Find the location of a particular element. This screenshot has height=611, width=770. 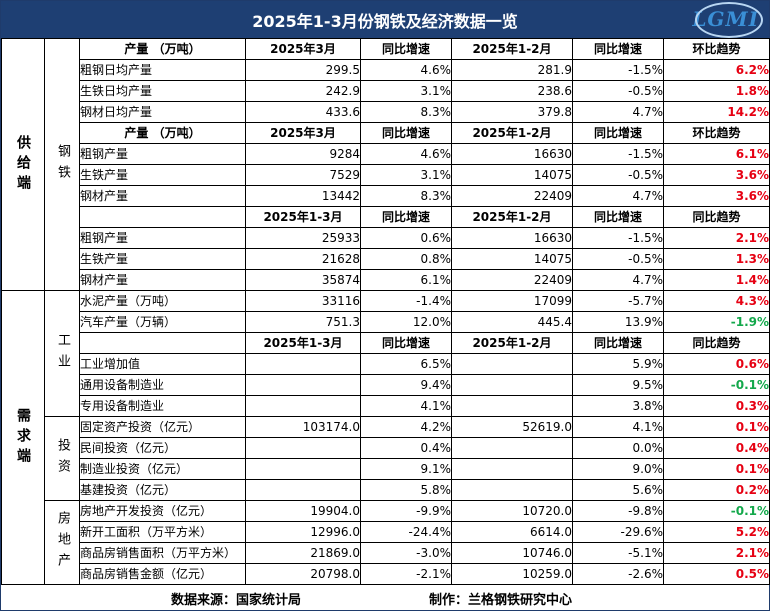

yoy-current: -3.0% is located at coordinates (406, 553).